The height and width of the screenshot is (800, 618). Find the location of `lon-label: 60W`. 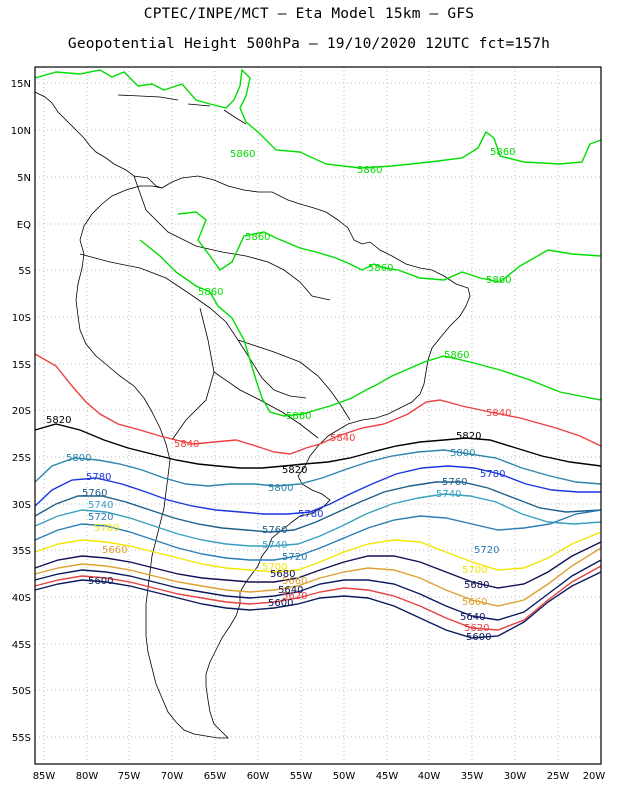

lon-label: 60W is located at coordinates (258, 776).